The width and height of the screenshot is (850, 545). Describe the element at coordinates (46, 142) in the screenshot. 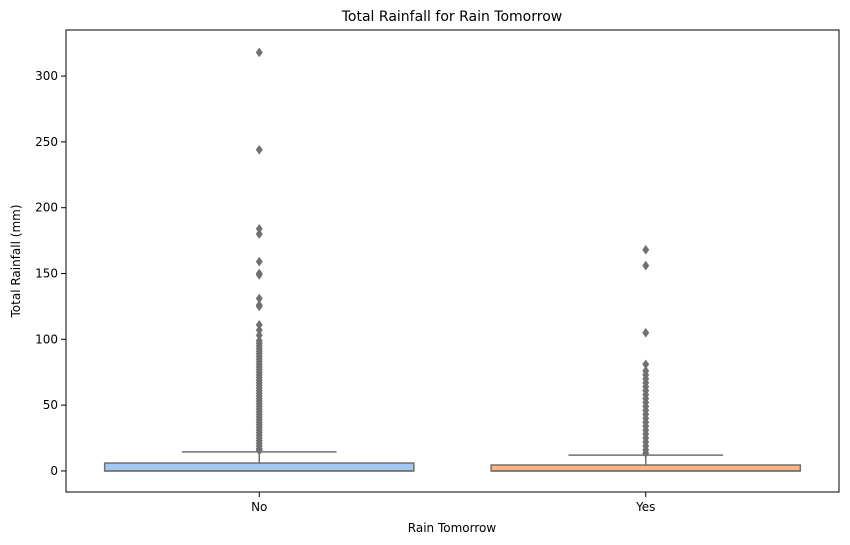

I see `y-tick-label: 250` at that location.